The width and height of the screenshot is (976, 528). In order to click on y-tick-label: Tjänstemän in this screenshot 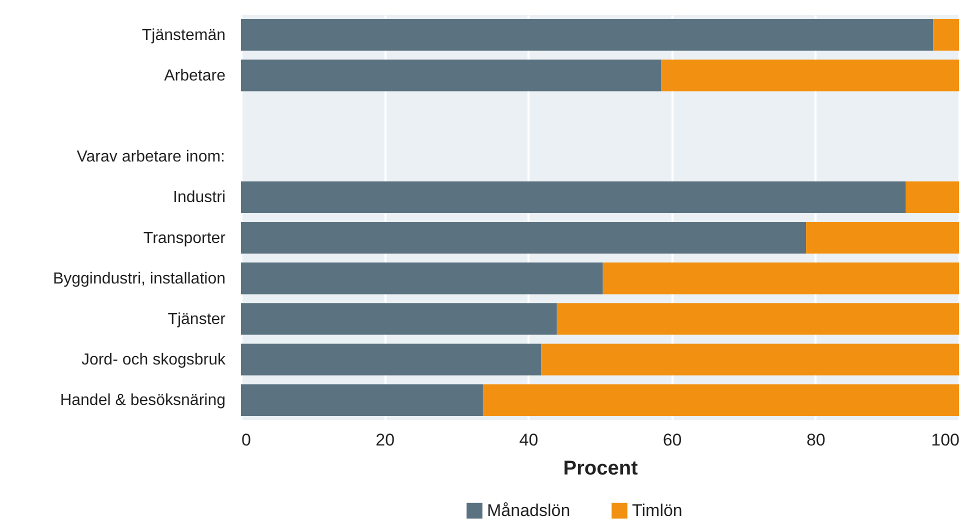, I will do `click(184, 35)`.